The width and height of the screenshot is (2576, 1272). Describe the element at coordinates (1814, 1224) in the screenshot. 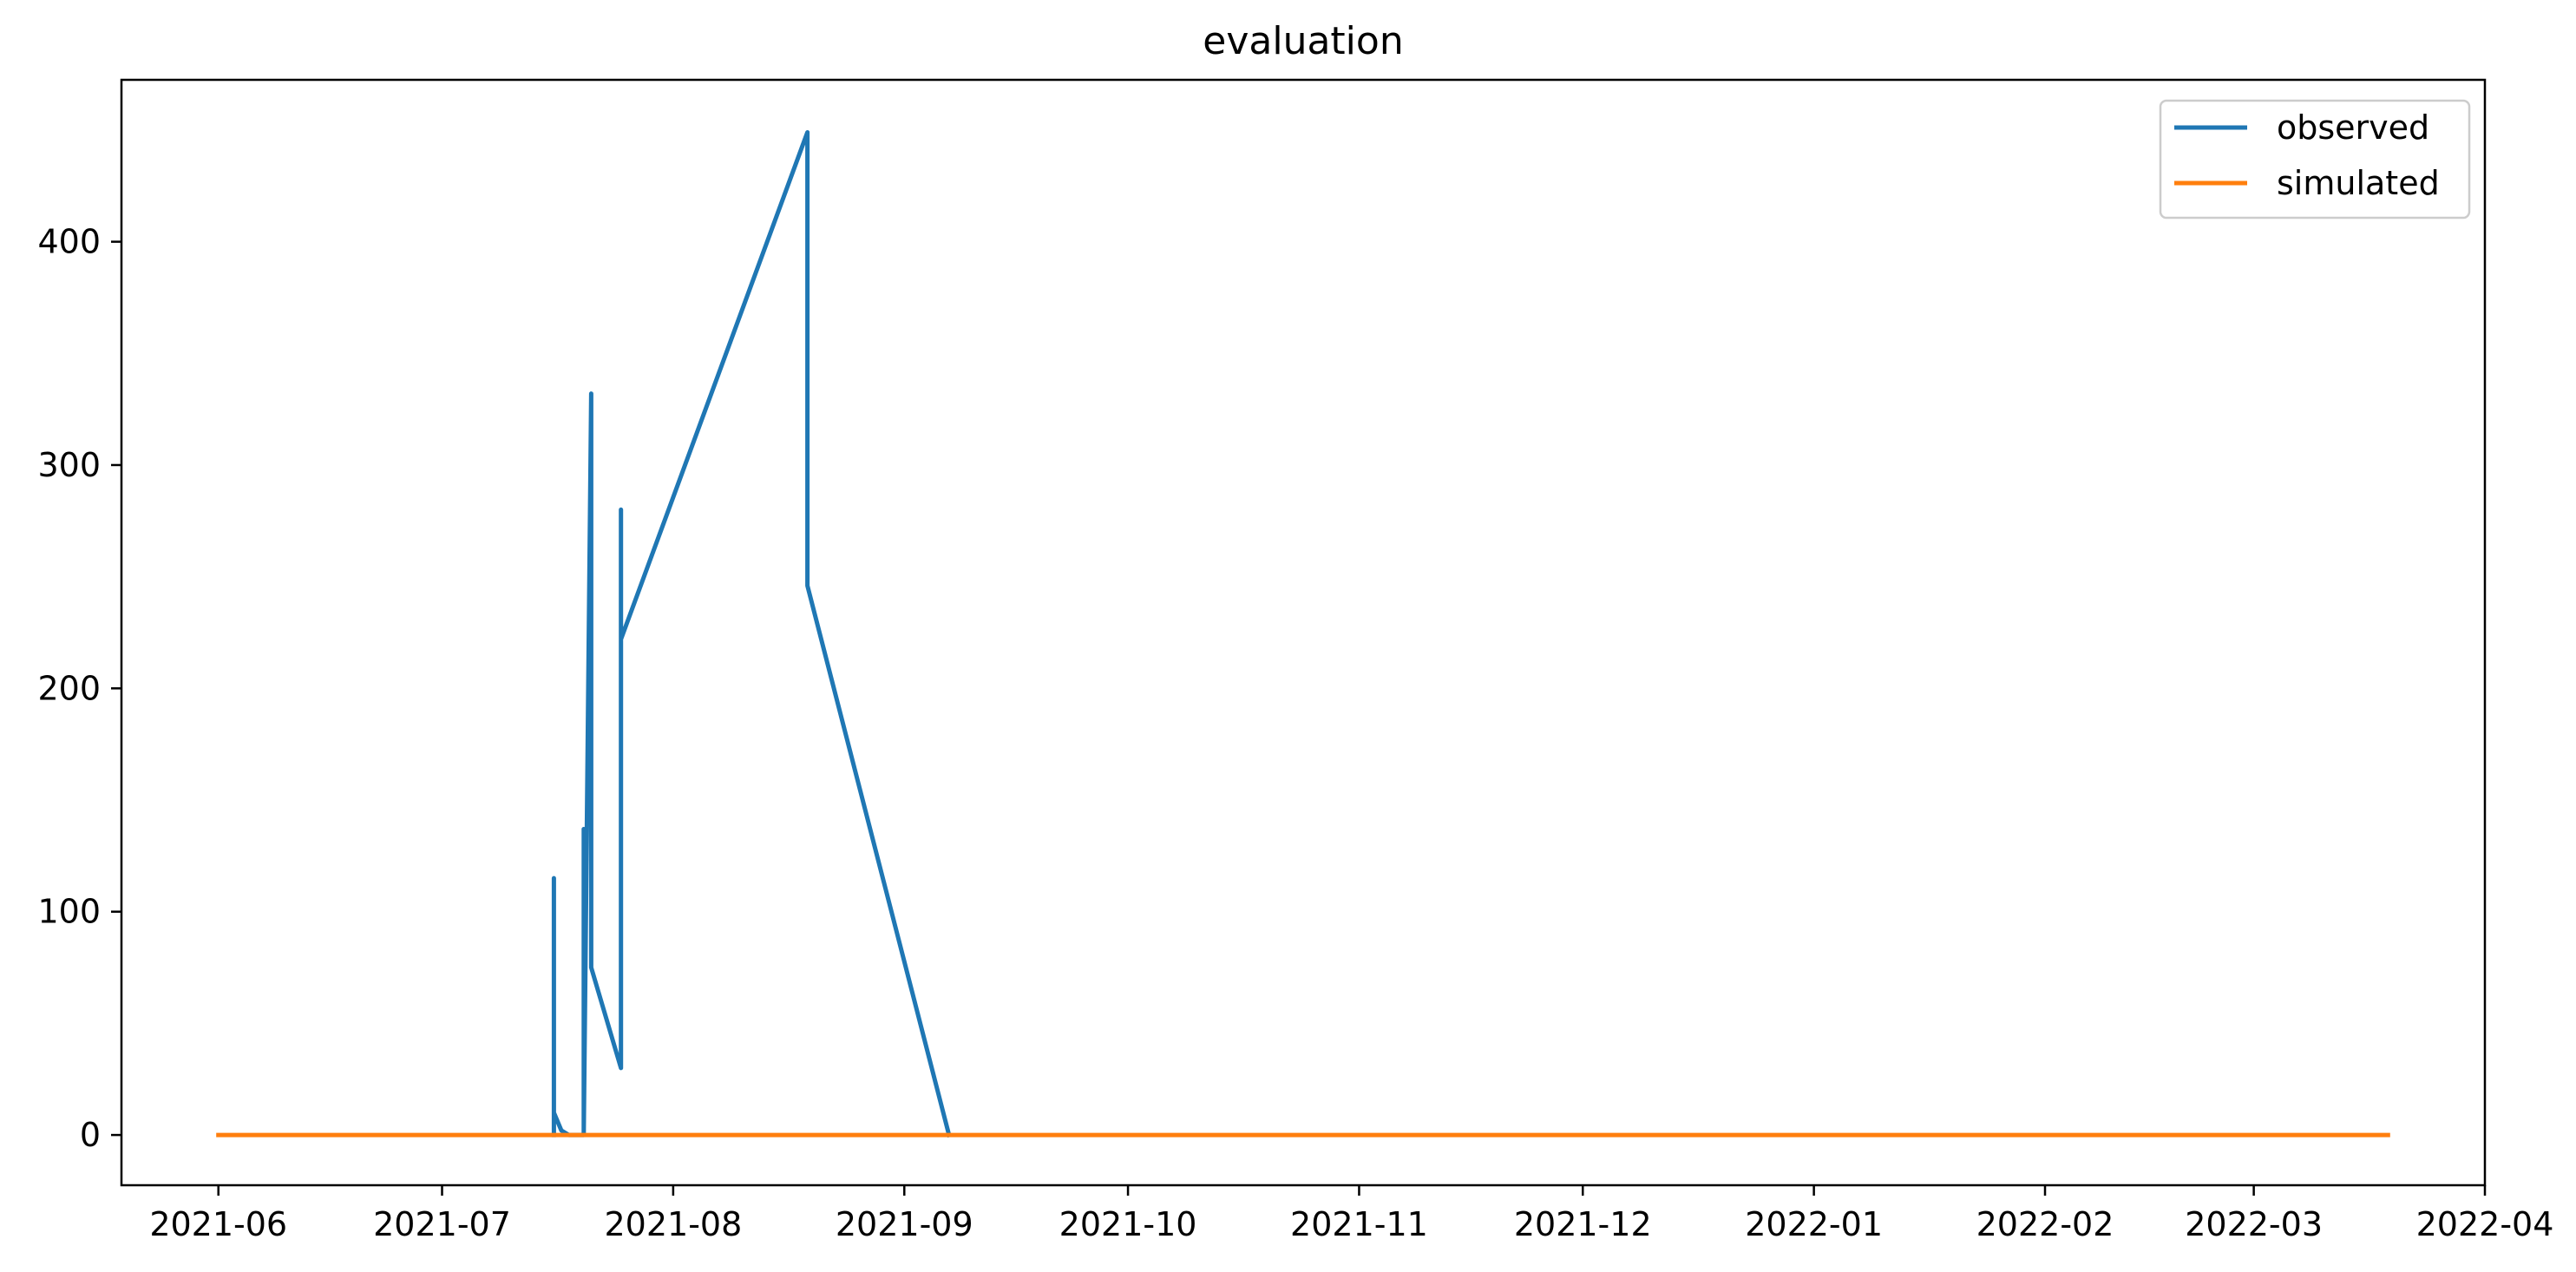

I see `x-tick-label: 2022-01` at that location.